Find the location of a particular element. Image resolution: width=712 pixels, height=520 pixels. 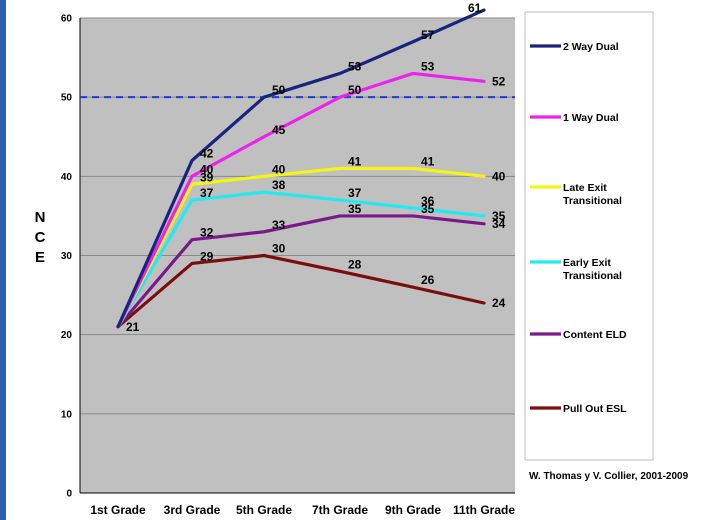

data-label: 26 is located at coordinates (428, 280).